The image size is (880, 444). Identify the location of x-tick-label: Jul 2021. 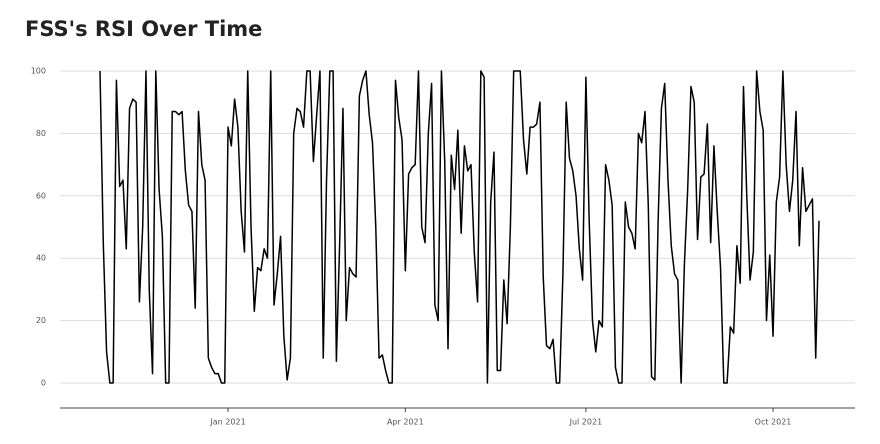
(586, 422).